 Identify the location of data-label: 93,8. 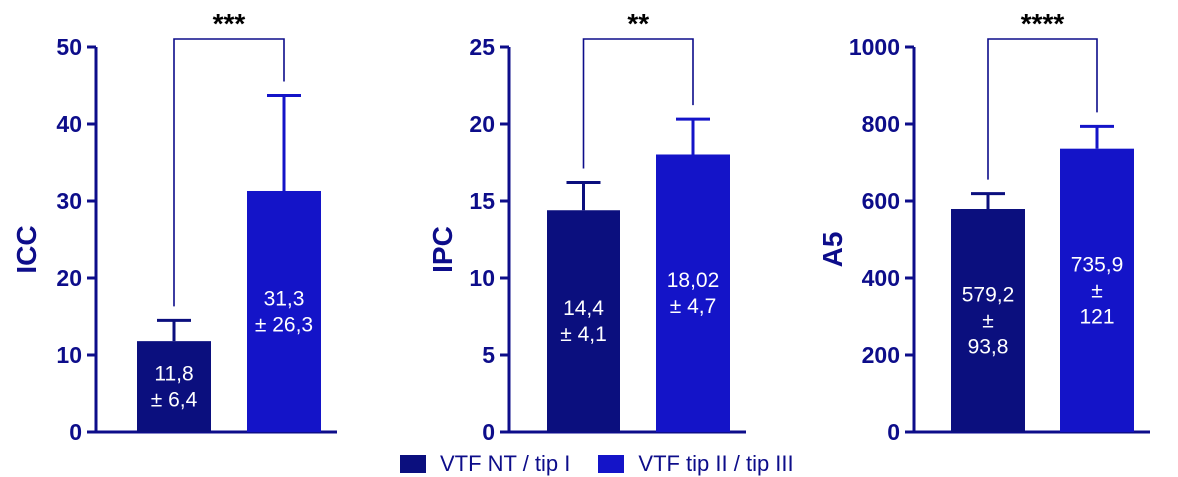
(988, 347).